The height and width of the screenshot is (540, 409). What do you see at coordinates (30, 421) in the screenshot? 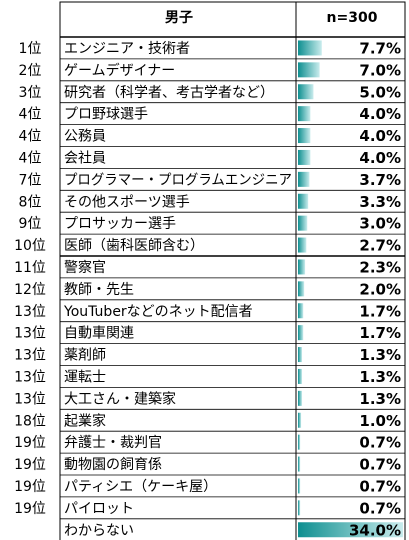
I see `rank-label: 18位` at bounding box center [30, 421].